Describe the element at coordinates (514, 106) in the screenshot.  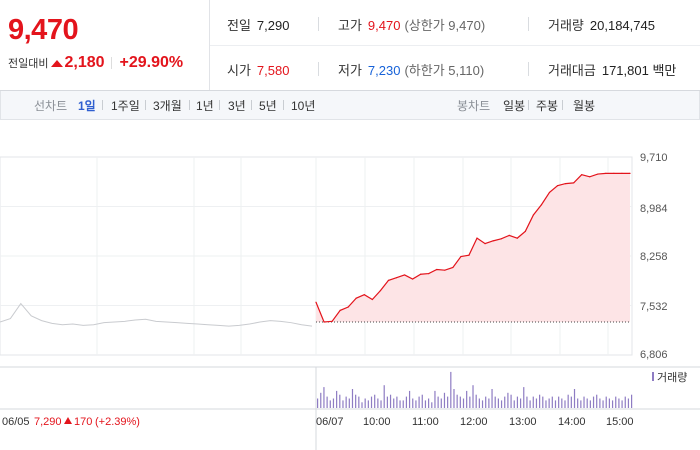
I see `tab-daily-candle: 일봉` at that location.